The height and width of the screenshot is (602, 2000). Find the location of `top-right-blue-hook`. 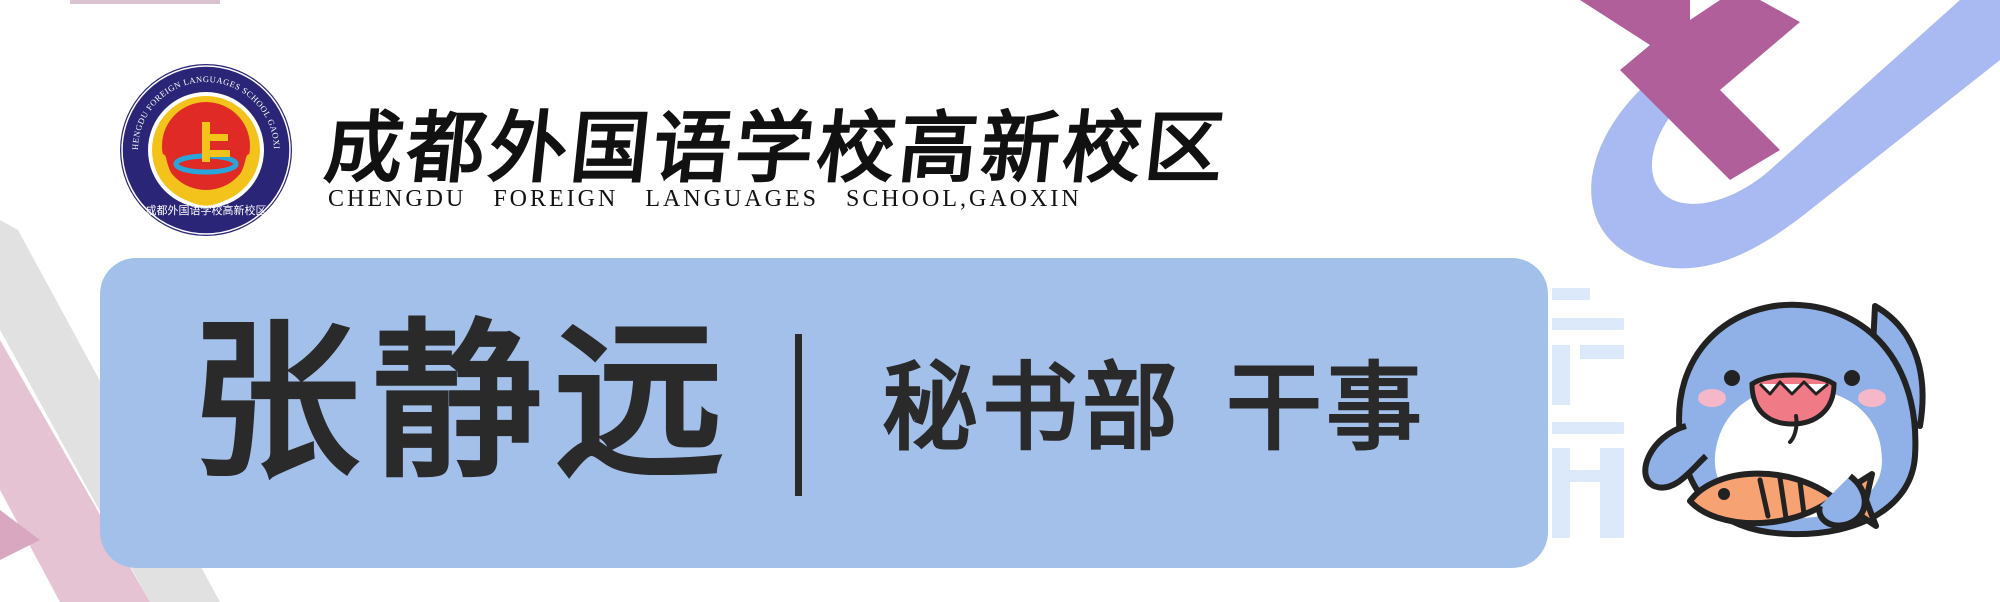

top-right-blue-hook is located at coordinates (1795, 134).